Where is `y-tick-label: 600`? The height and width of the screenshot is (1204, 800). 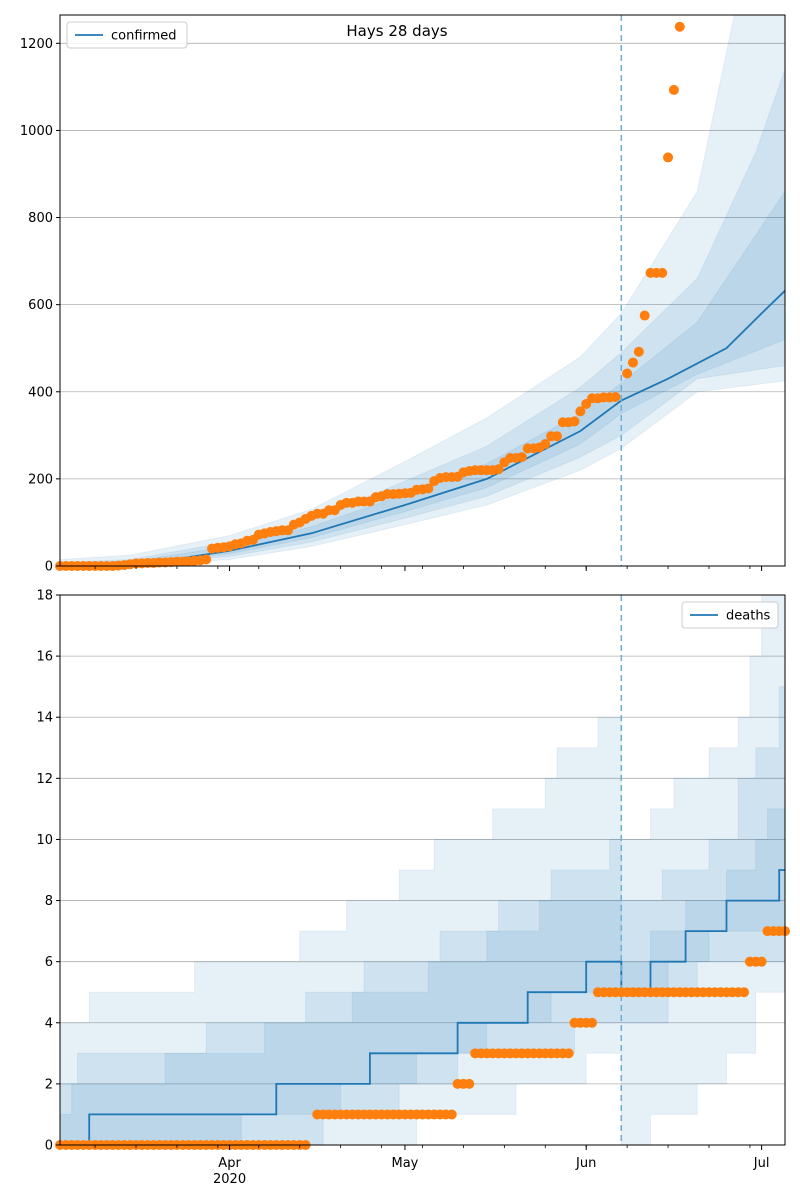 y-tick-label: 600 is located at coordinates (40, 305).